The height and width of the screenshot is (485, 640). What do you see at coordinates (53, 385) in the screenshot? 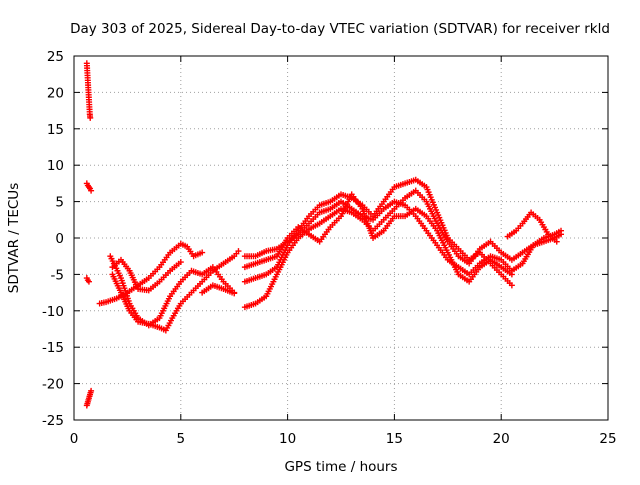
I see `y-tick-label: -20` at bounding box center [53, 385].